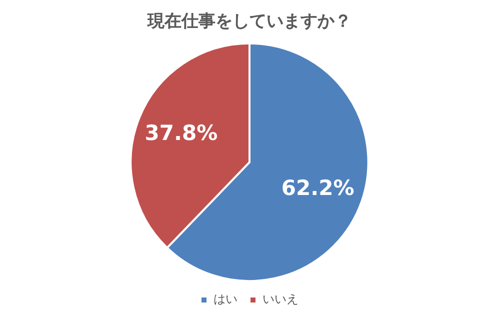 Image resolution: width=499 pixels, height=320 pixels. Describe the element at coordinates (280, 299) in the screenshot. I see `legend-label: いいえ` at that location.